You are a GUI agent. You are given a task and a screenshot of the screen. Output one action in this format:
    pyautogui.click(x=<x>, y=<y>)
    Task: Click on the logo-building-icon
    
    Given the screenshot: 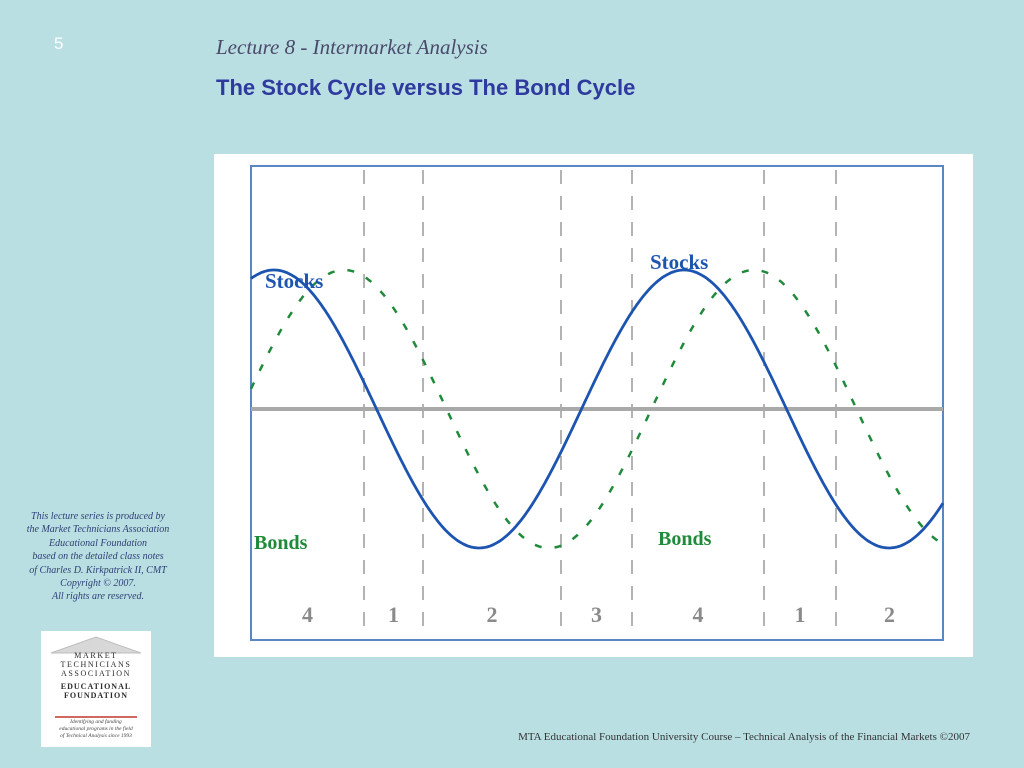 What is the action you would take?
    pyautogui.click(x=96, y=677)
    